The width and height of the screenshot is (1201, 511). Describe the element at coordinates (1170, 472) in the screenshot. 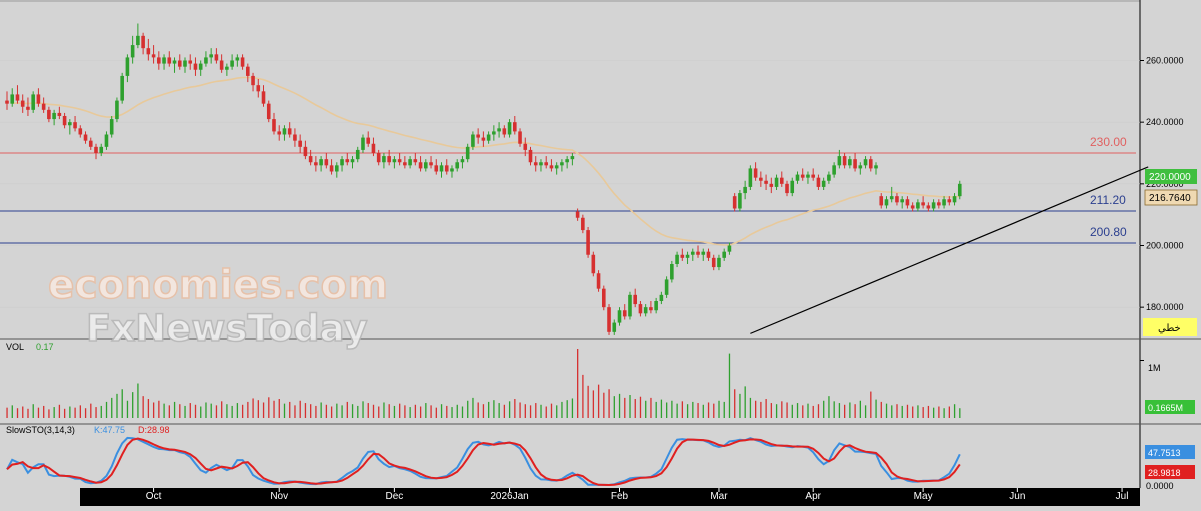

I see `stochastic-d-tag` at that location.